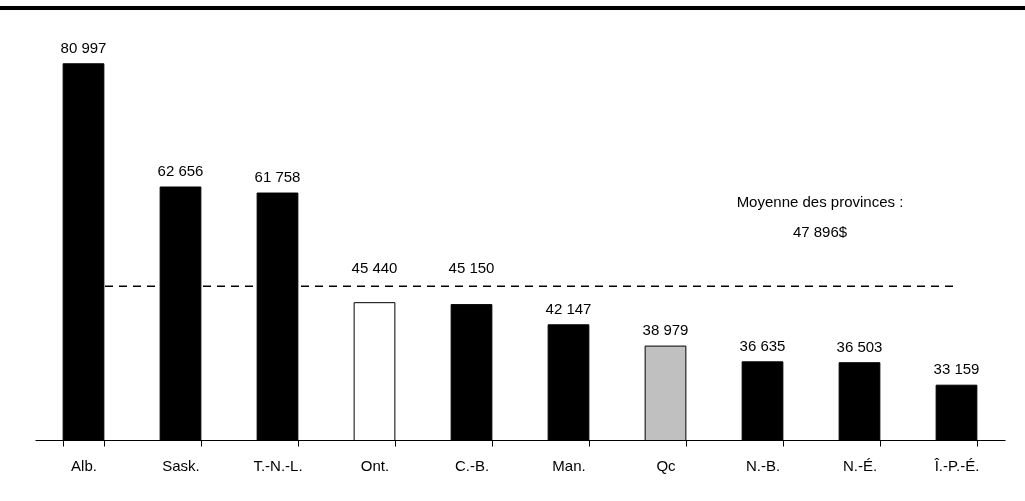  I want to click on x-tick-label: Man., so click(569, 465).